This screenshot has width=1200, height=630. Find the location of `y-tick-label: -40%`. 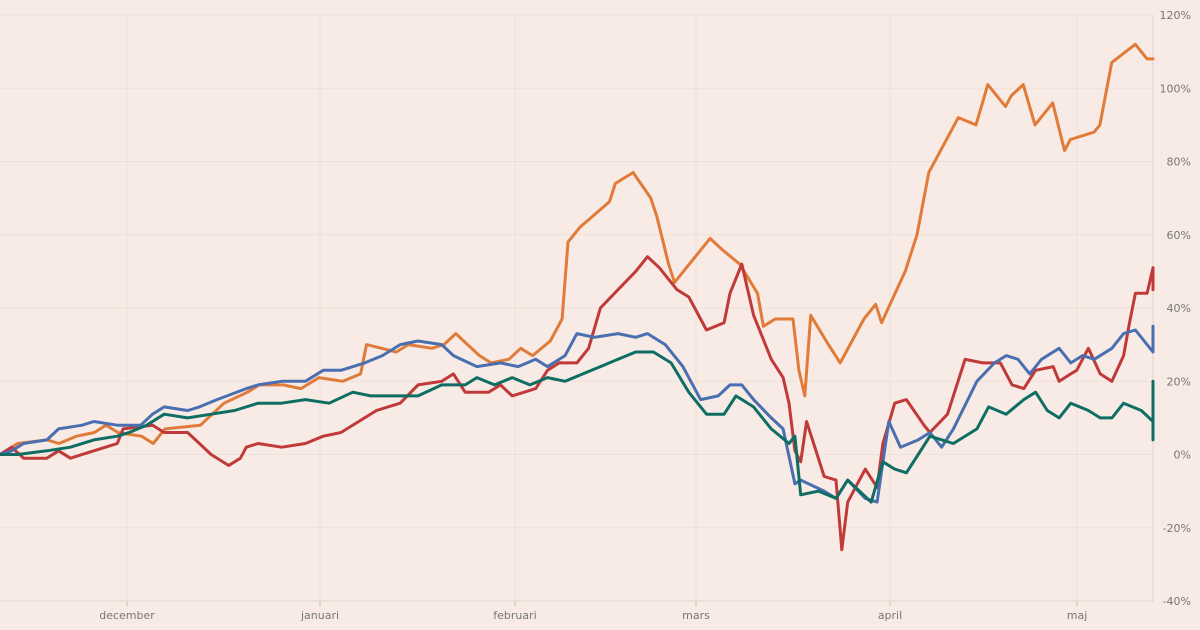

y-tick-label: -40% is located at coordinates (1177, 601).